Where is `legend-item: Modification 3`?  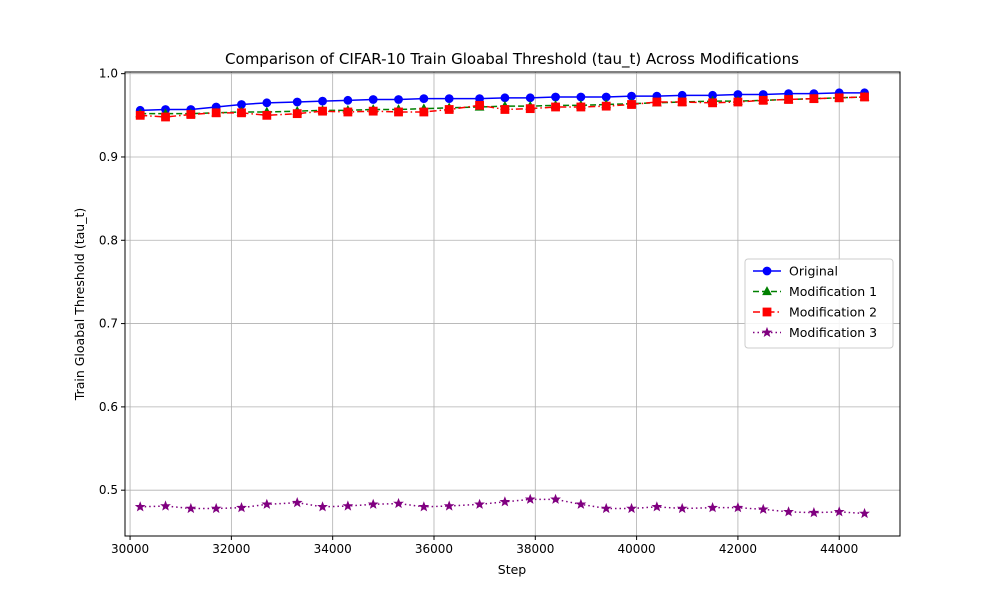 legend-item: Modification 3 is located at coordinates (815, 332).